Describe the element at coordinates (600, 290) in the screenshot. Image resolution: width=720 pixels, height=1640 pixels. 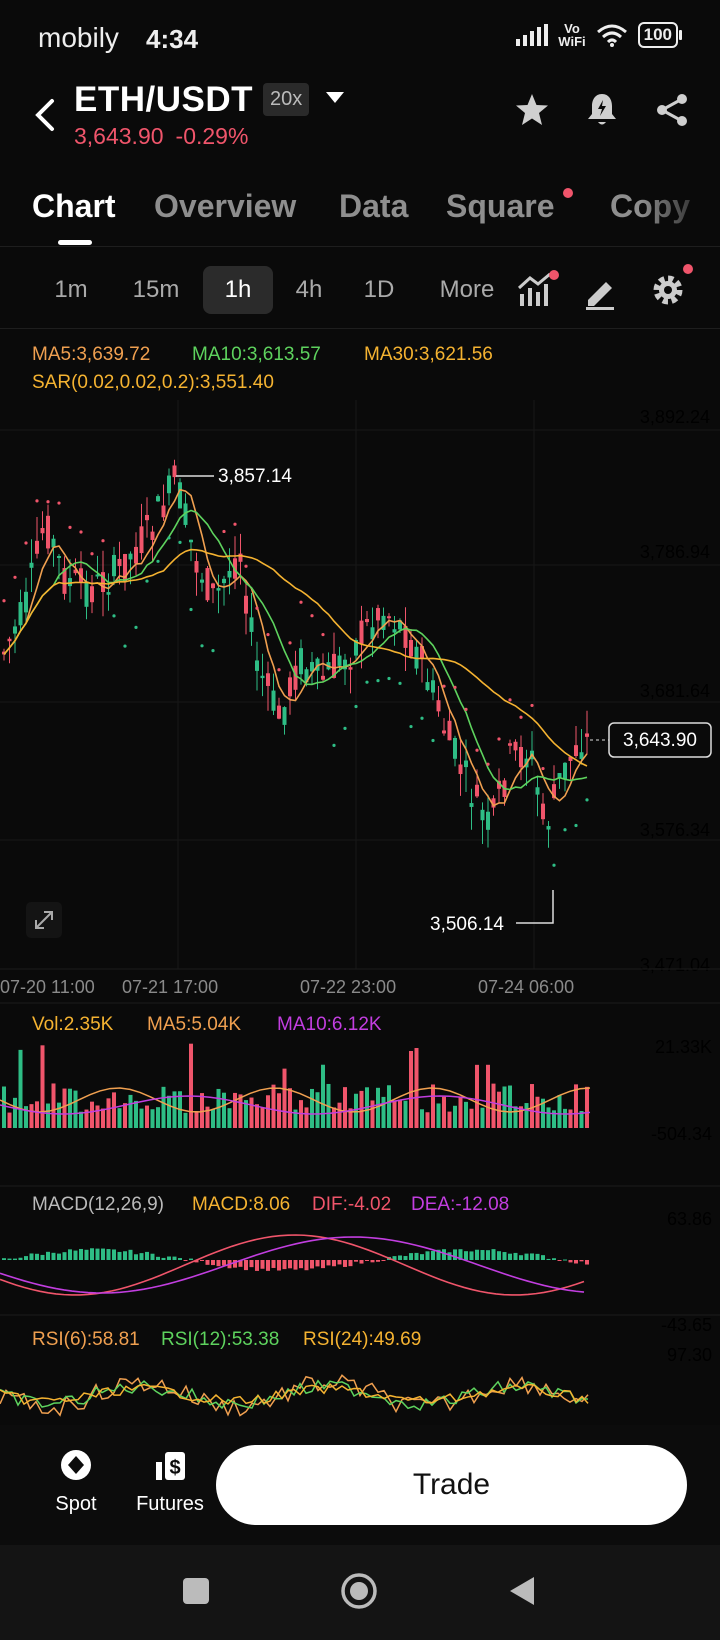
I see `draw-pen-icon` at that location.